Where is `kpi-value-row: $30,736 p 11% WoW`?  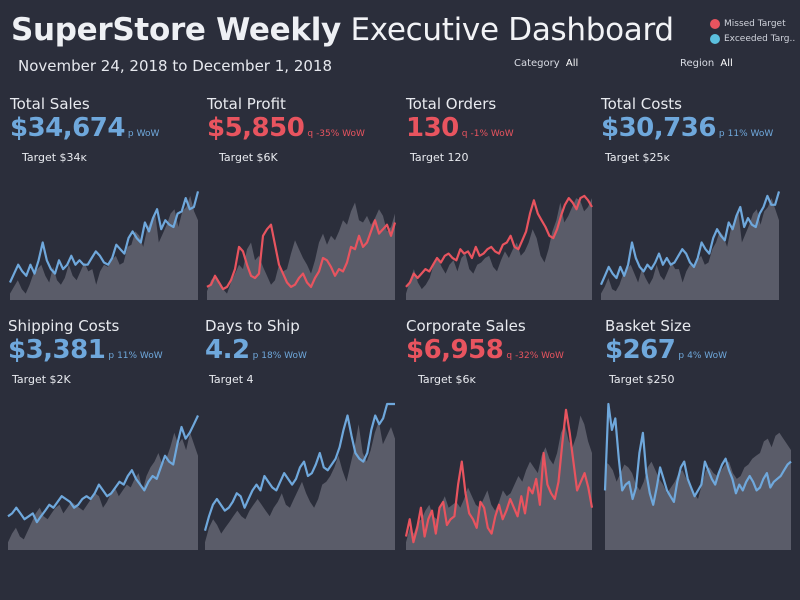 kpi-value-row: $30,736 p 11% WoW is located at coordinates (687, 128).